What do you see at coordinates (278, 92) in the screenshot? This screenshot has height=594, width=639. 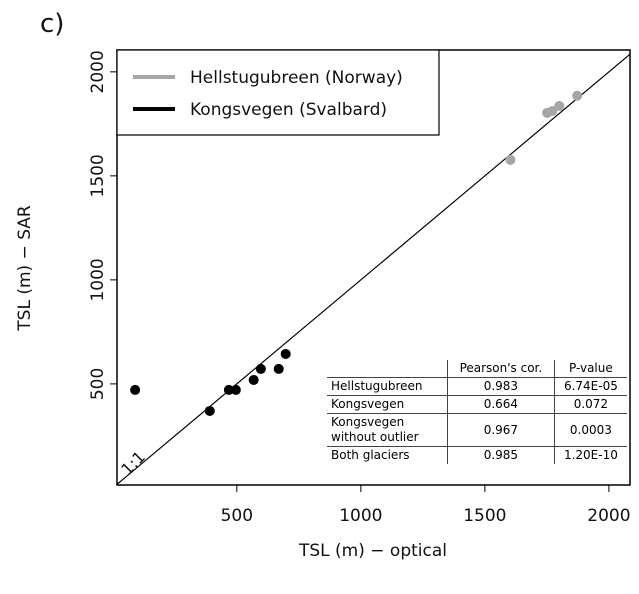 I see `legend-box` at bounding box center [278, 92].